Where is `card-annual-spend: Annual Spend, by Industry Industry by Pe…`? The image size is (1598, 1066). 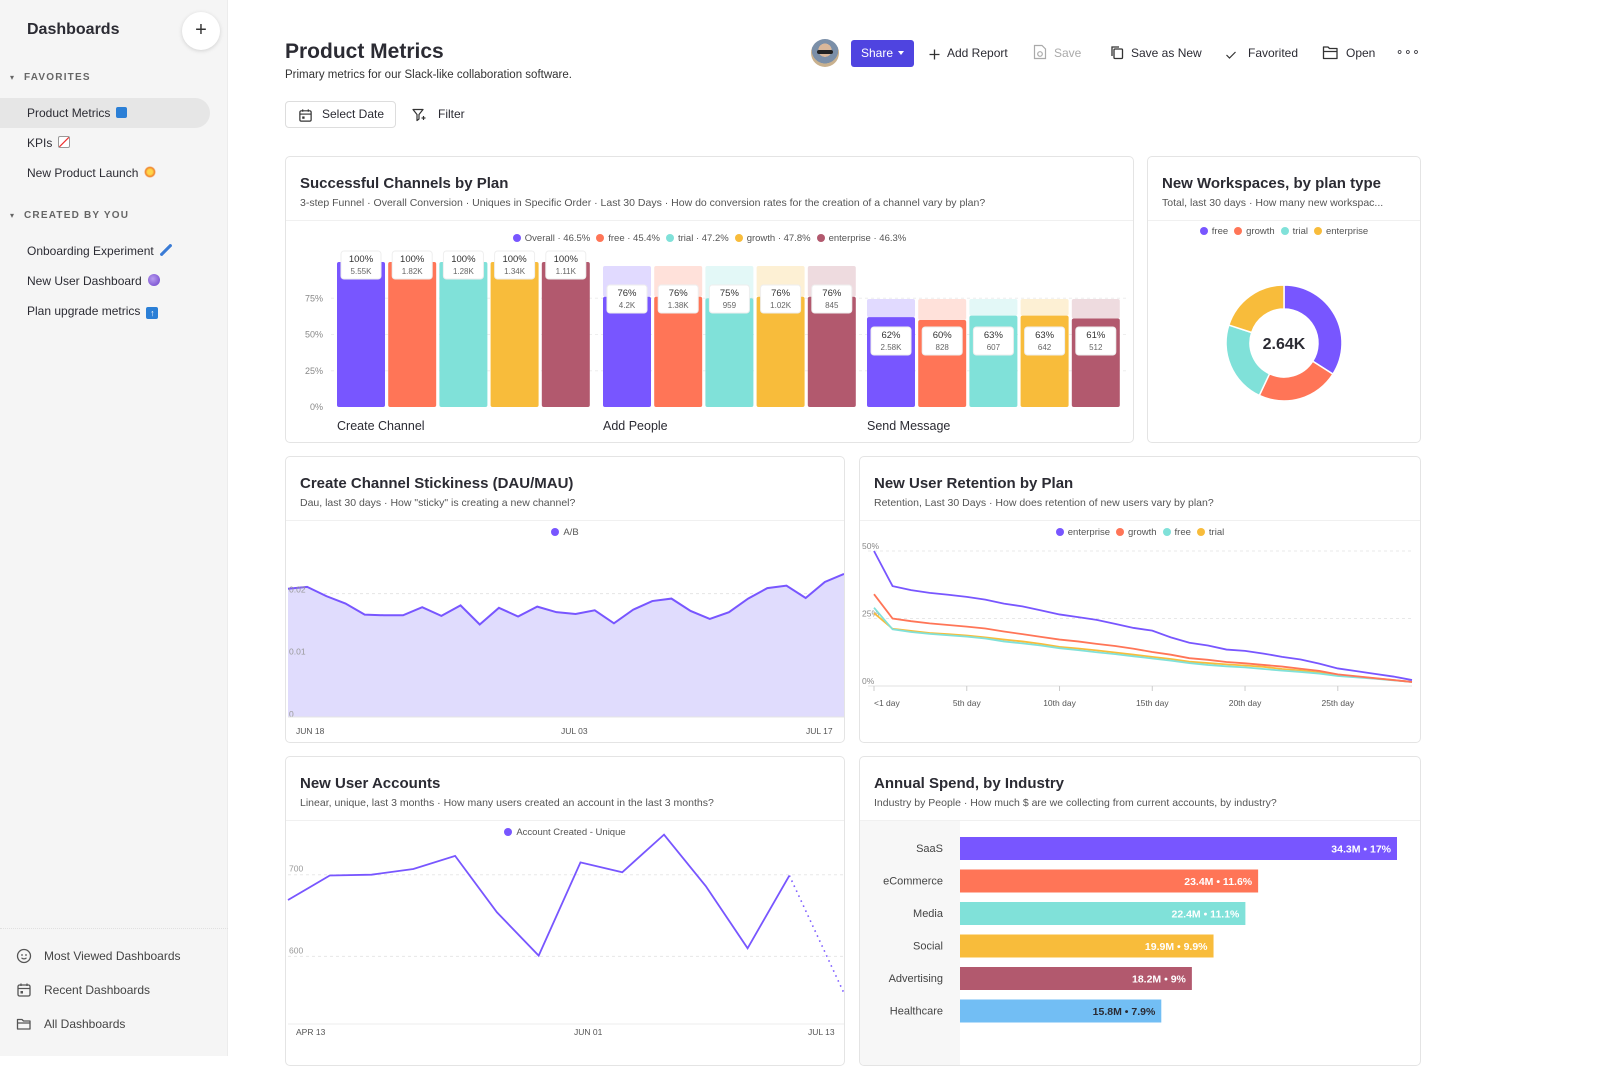
card-annual-spend: Annual Spend, by Industry Industry by Pe… is located at coordinates (1140, 911).